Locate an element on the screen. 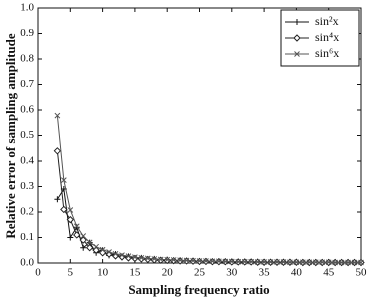 Image resolution: width=367 pixels, height=300 pixels. x-tick-label: 50 is located at coordinates (361, 273).